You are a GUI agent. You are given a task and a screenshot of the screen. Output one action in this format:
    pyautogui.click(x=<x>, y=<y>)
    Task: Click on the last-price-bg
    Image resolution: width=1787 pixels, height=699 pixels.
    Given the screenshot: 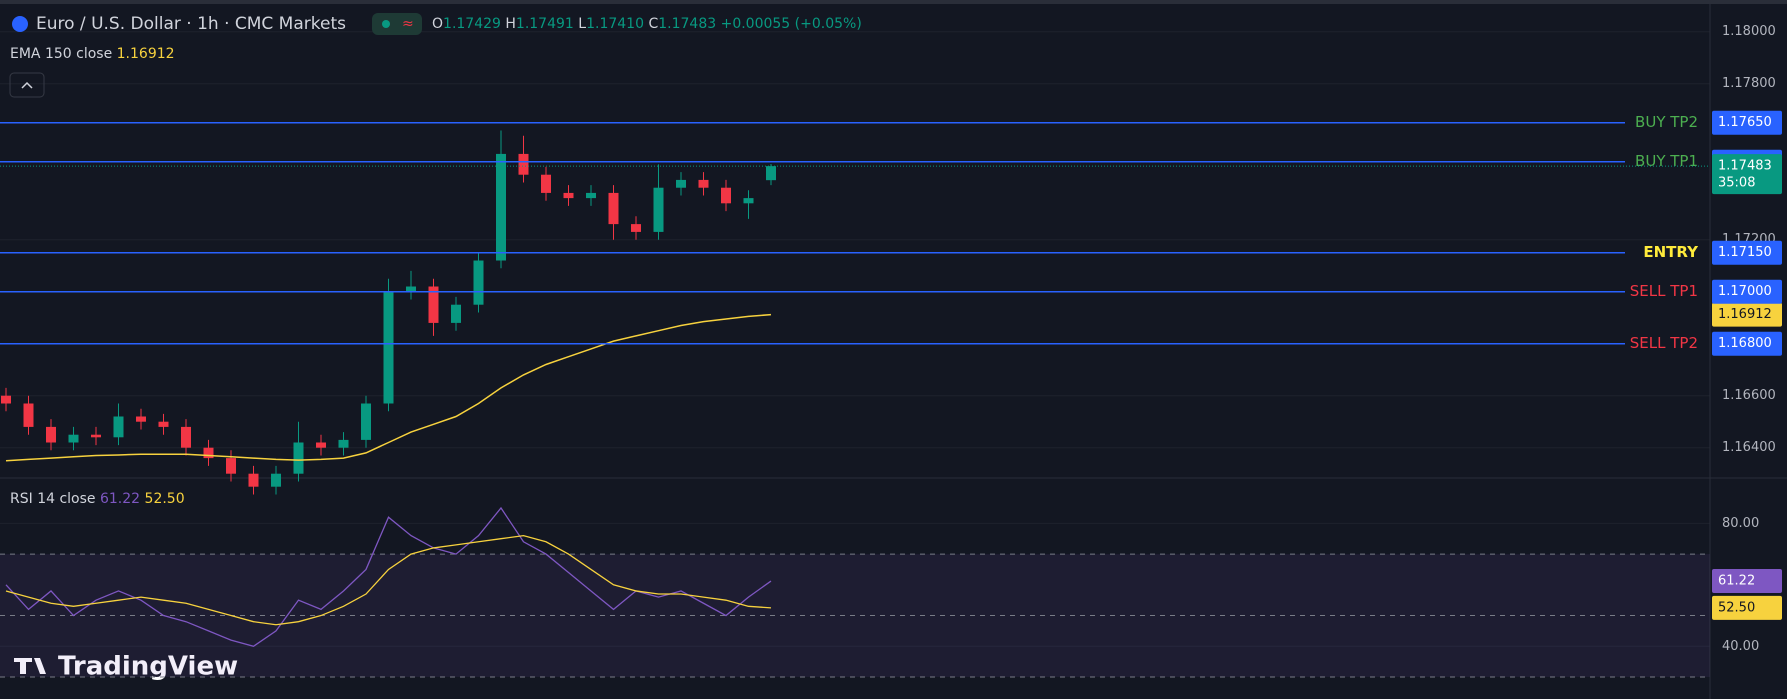 What is the action you would take?
    pyautogui.click(x=1747, y=174)
    